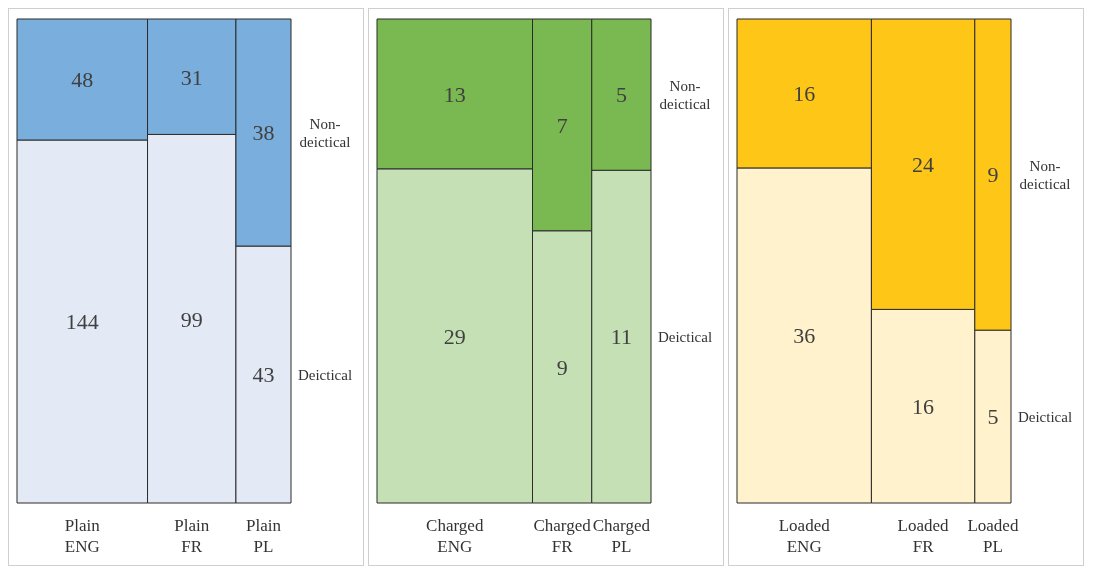 Image resolution: width=1098 pixels, height=575 pixels. I want to click on data-label: 24, so click(923, 165).